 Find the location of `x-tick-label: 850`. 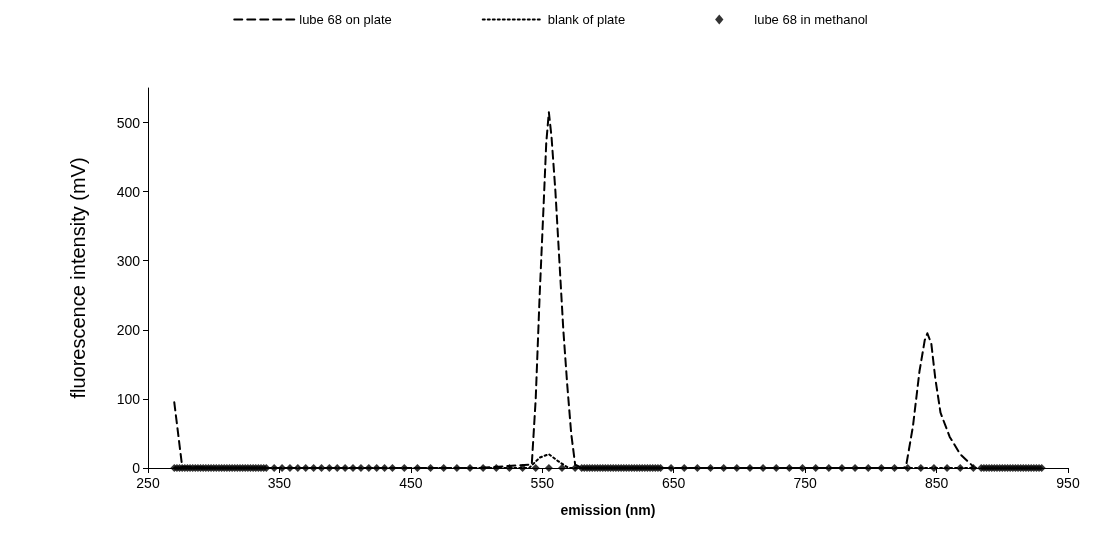

x-tick-label: 850 is located at coordinates (936, 483).